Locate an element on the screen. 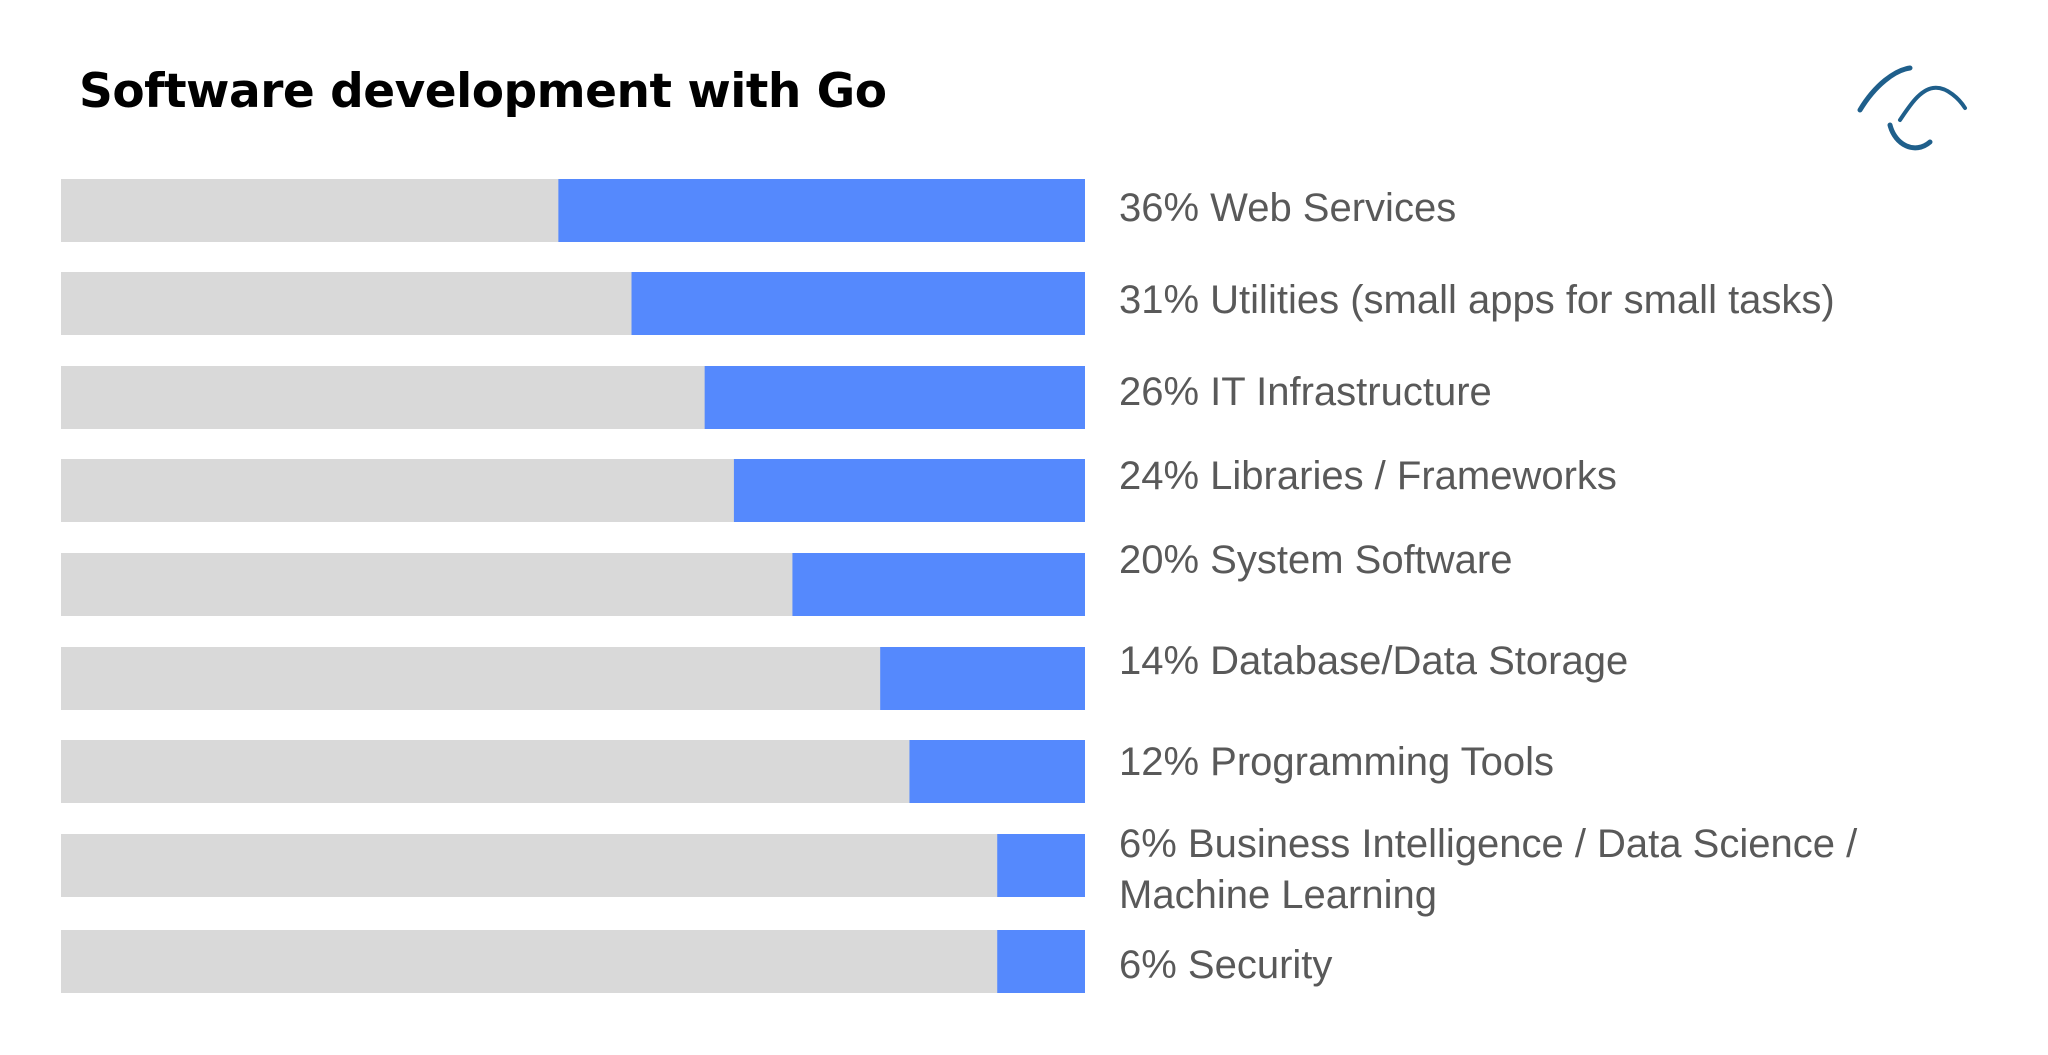  bar-label: 36% Web Services is located at coordinates (1288, 208).